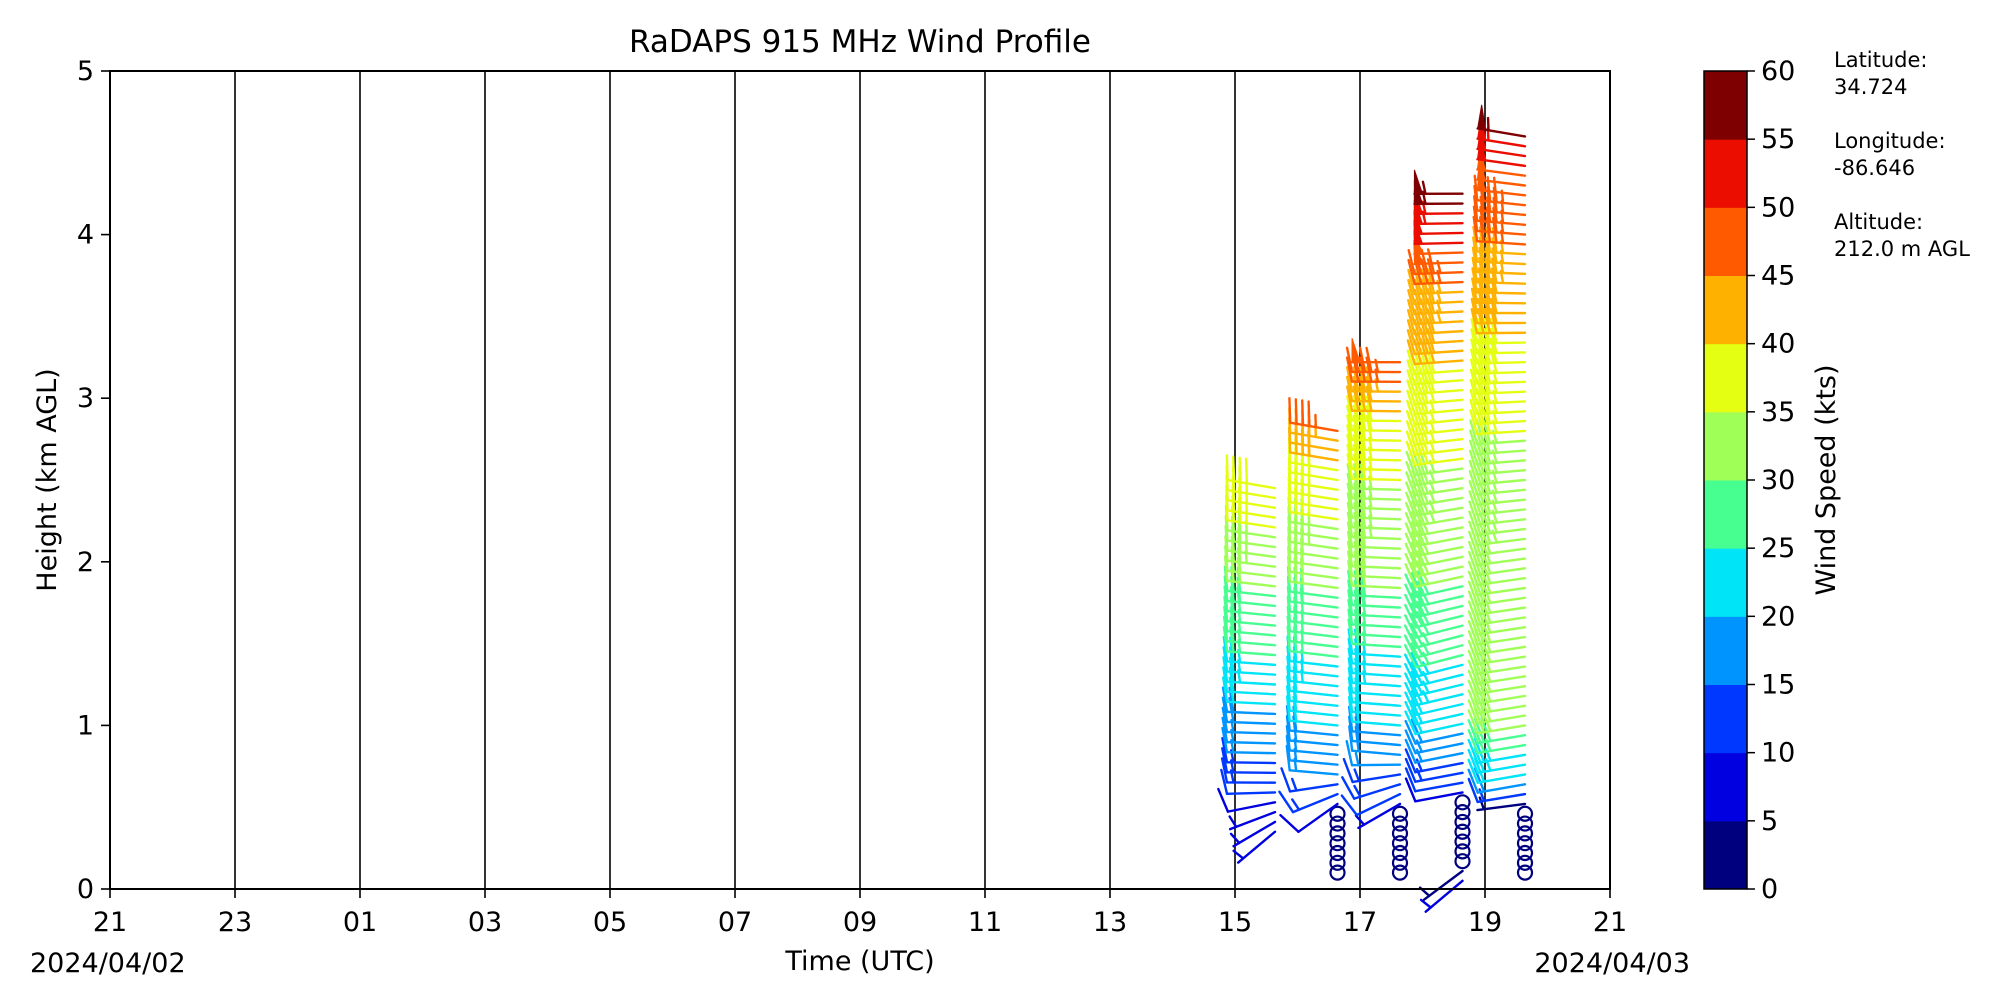 Image resolution: width=2000 pixels, height=1000 pixels. Describe the element at coordinates (85, 398) in the screenshot. I see `y-tick-label: 3` at that location.